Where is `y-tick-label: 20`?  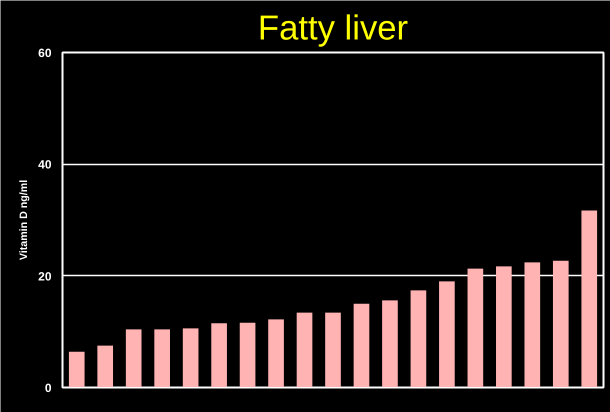 y-tick-label: 20 is located at coordinates (45, 276).